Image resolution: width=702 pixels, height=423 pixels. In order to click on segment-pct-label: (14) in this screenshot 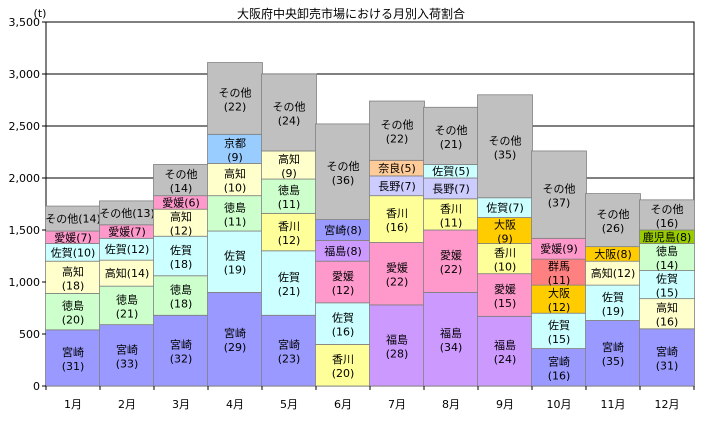, I will do `click(181, 188)`.